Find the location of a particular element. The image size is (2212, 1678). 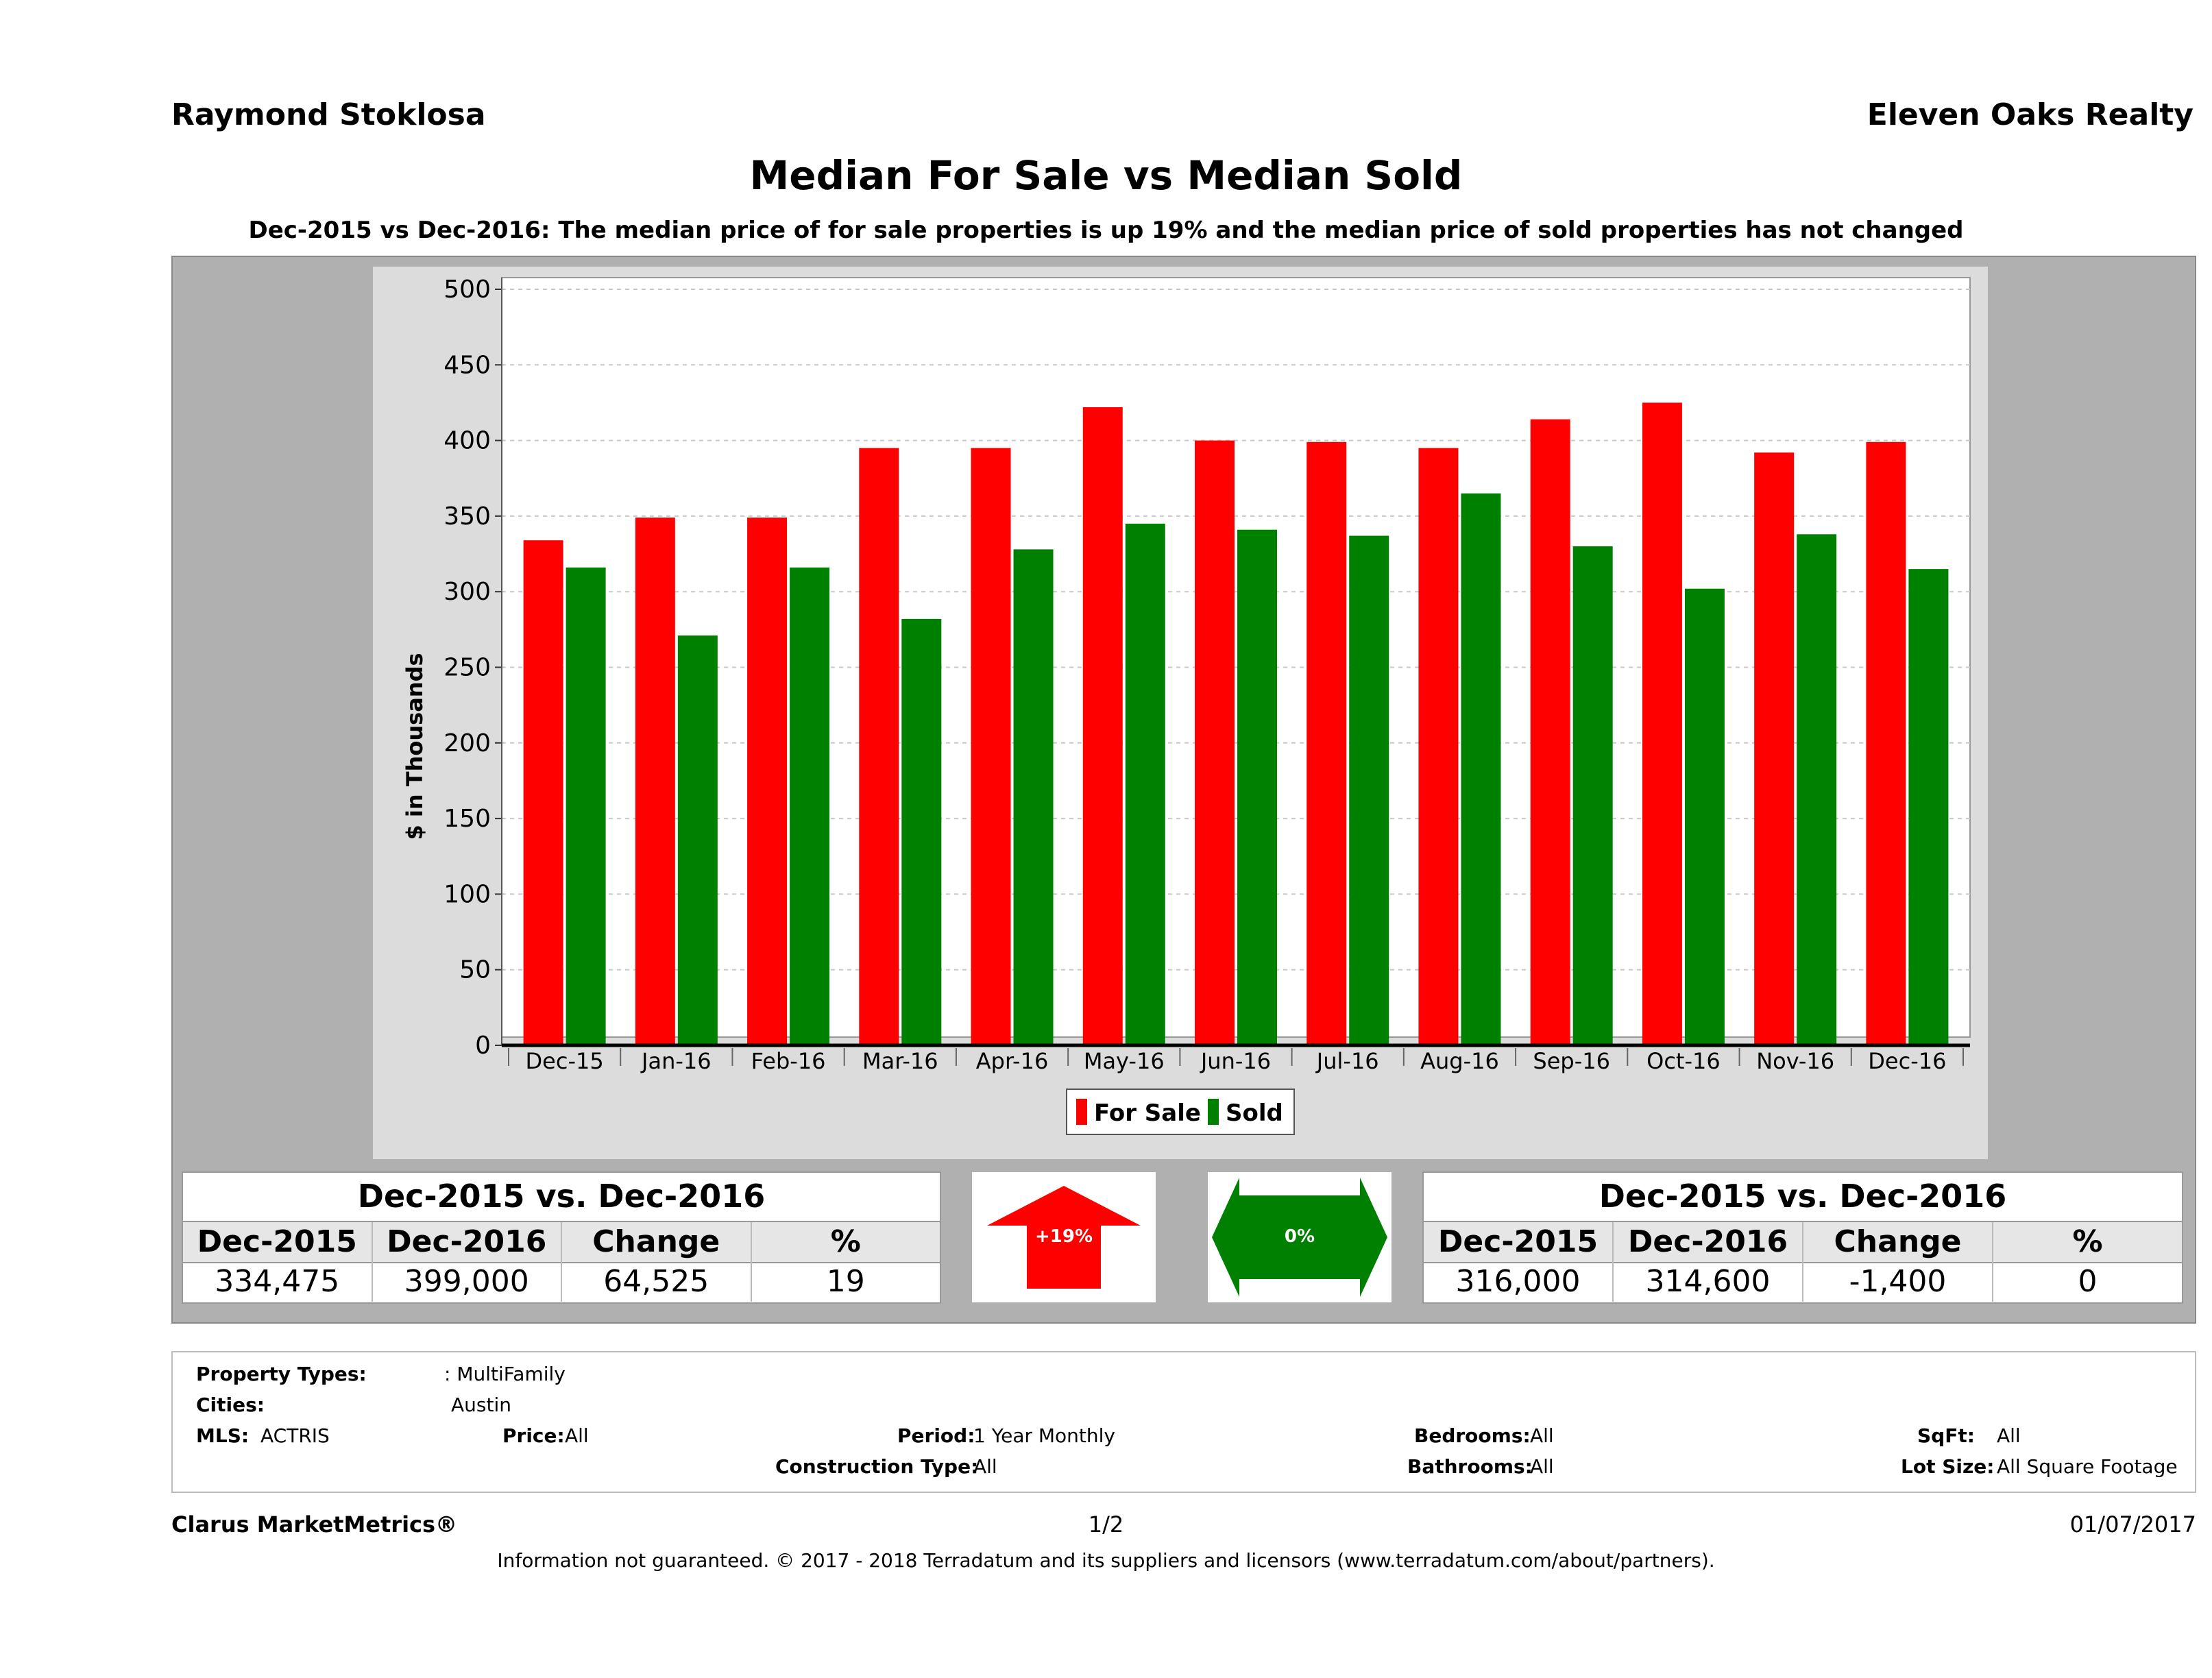

sold-table-title: Dec-2015 vs. Dec-2016 is located at coordinates (1803, 1196).